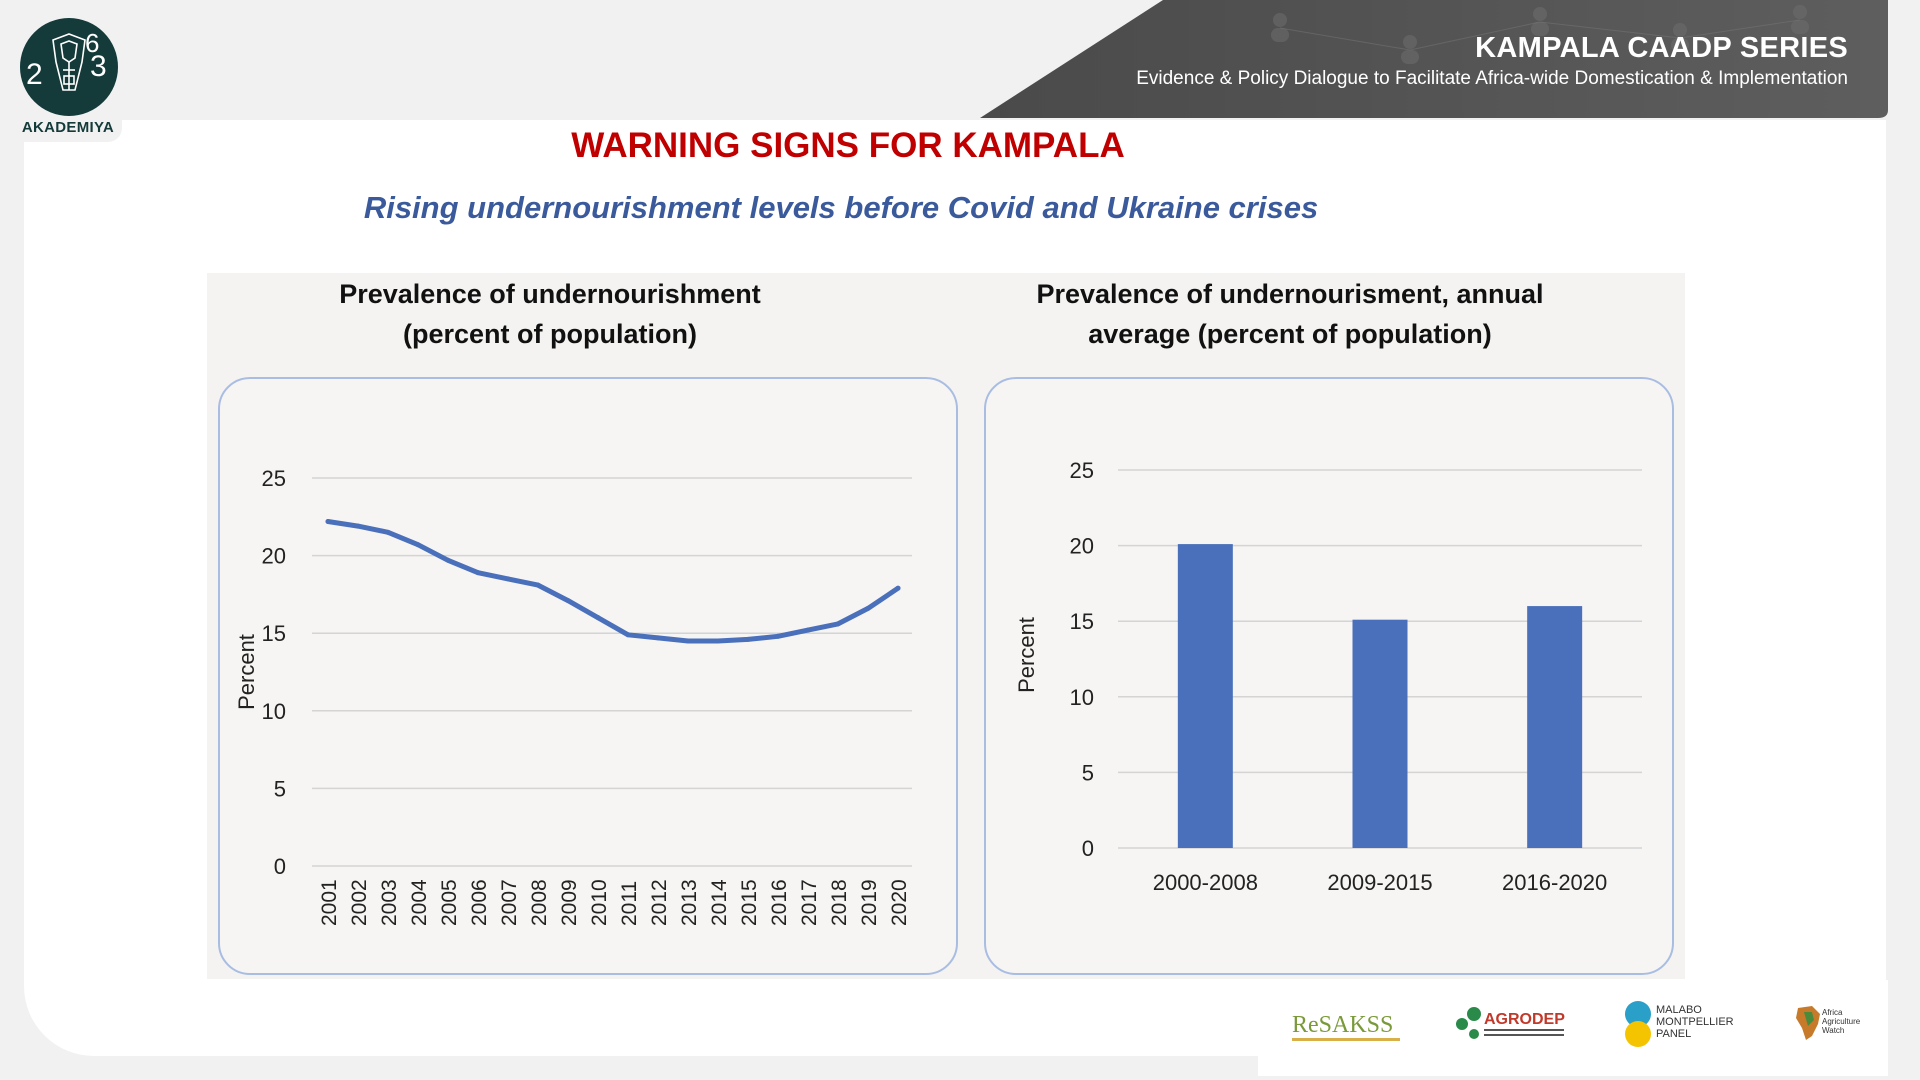  What do you see at coordinates (749, 902) in the screenshot?
I see `line-chart-x-tick-label: 2015` at bounding box center [749, 902].